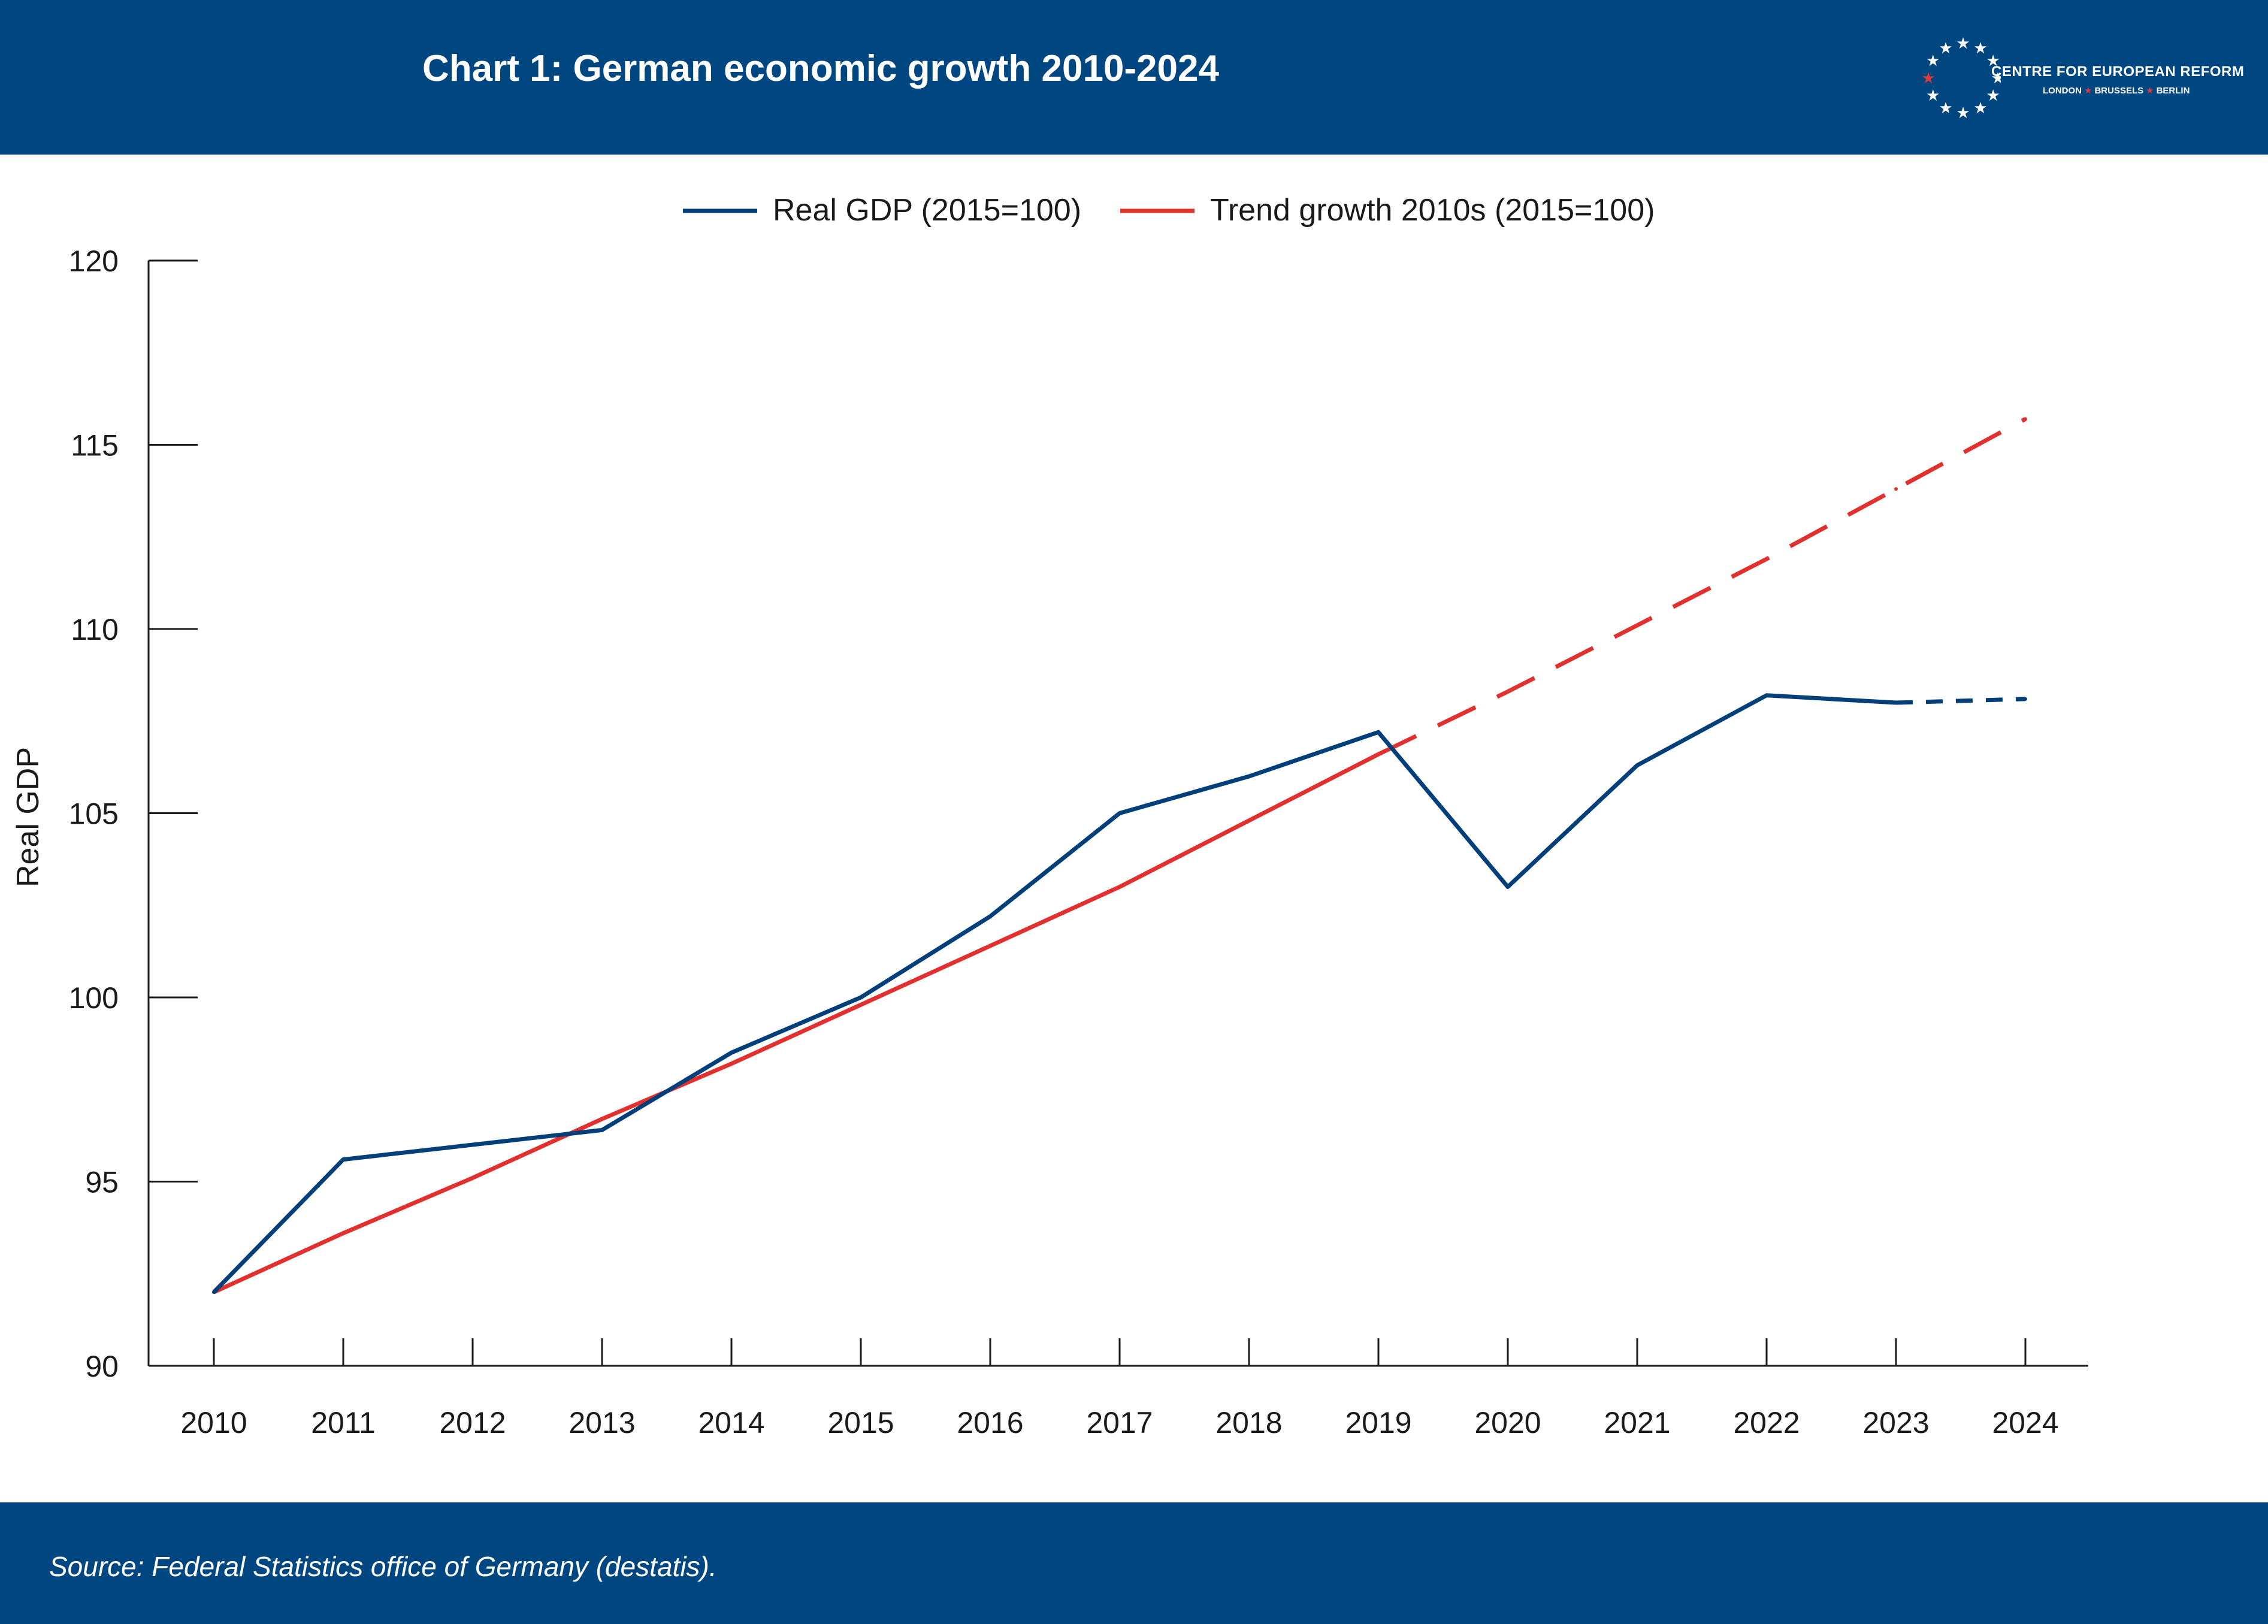 This screenshot has width=2268, height=1624. I want to click on y-tick-label: 115, so click(95, 446).